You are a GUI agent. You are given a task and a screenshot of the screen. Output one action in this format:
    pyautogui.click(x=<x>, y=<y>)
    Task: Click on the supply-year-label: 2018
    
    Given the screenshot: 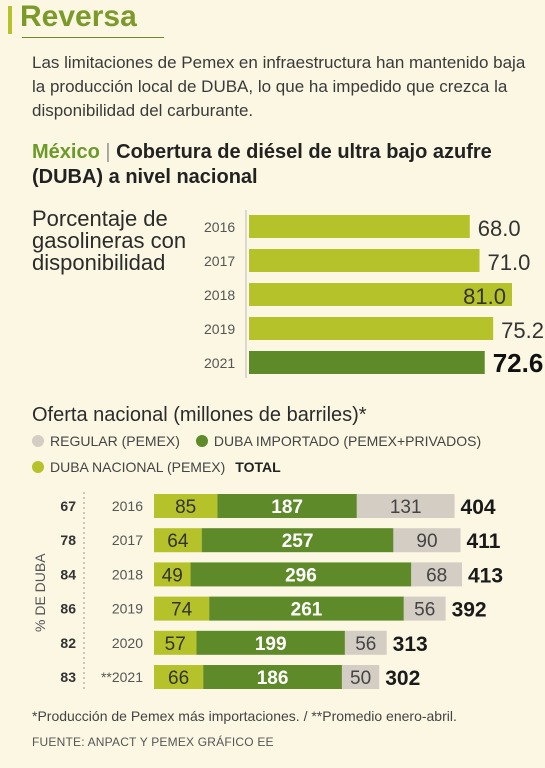 What is the action you would take?
    pyautogui.click(x=127, y=574)
    